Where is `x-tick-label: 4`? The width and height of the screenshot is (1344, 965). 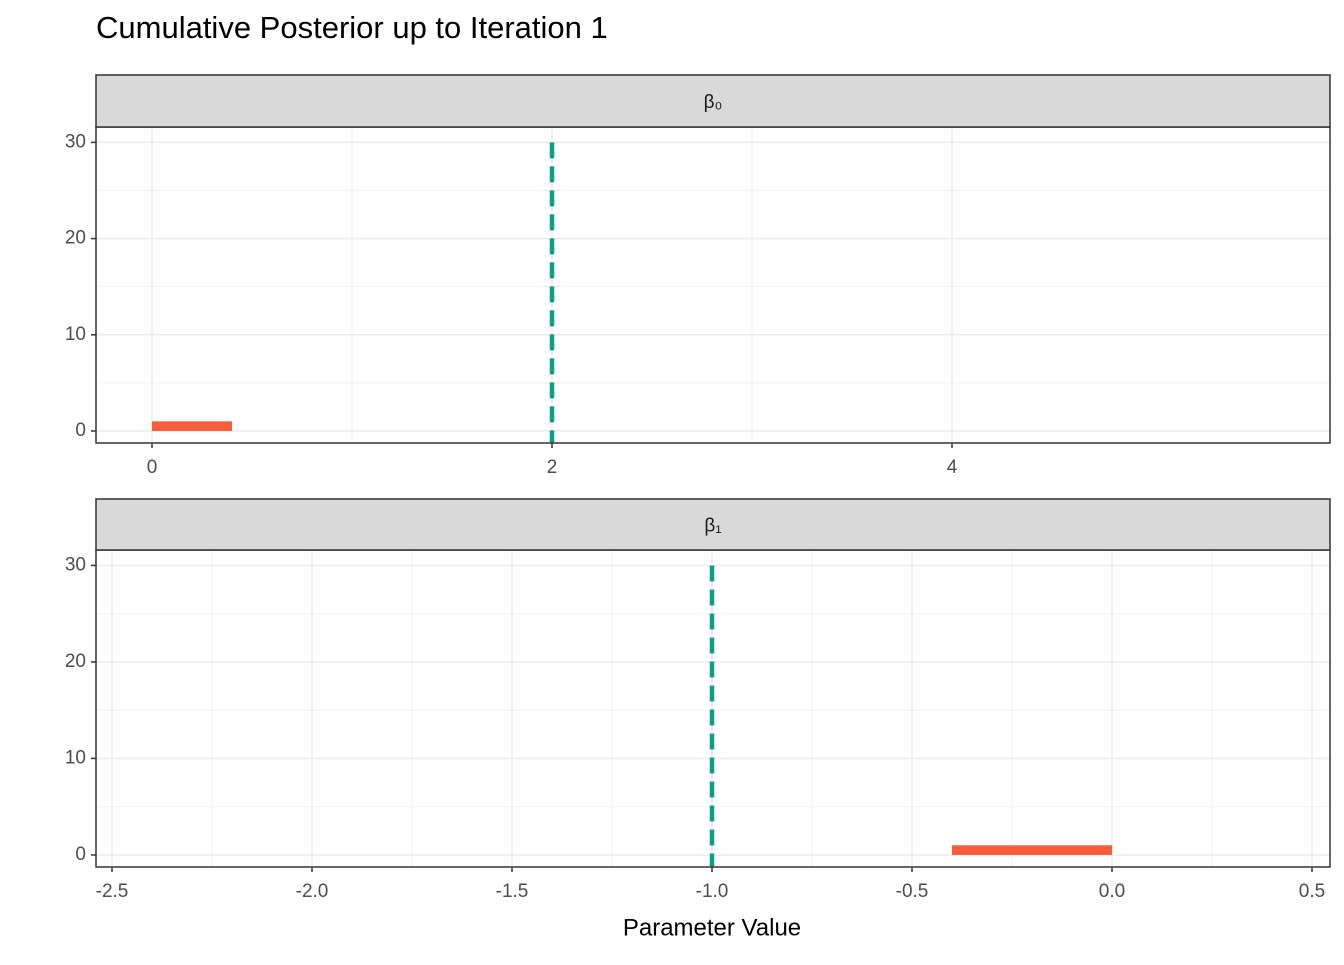
x-tick-label: 4 is located at coordinates (952, 467).